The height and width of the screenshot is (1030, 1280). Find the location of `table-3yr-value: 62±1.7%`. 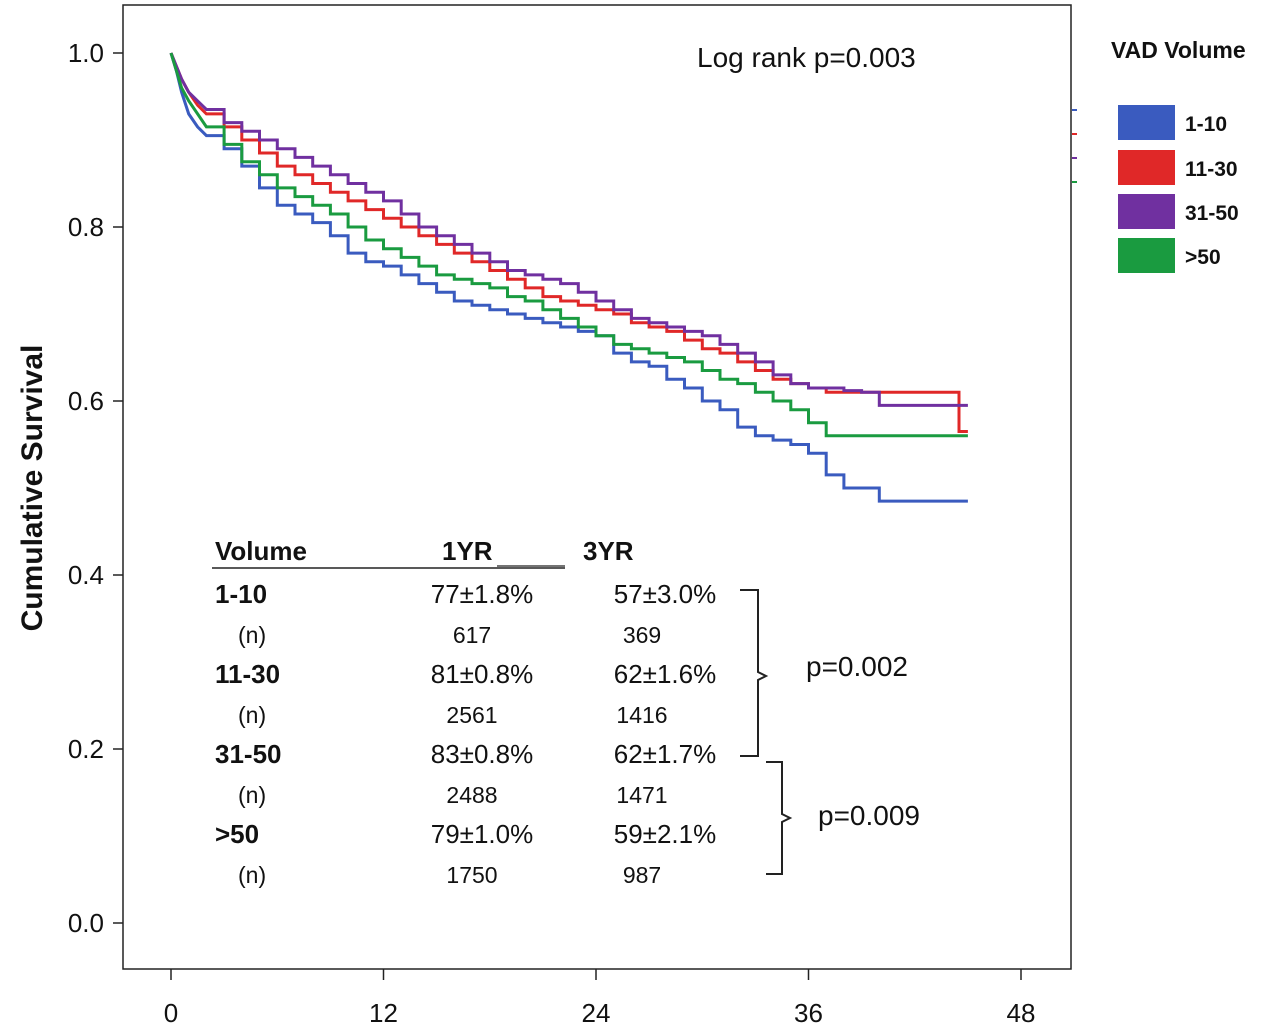

table-3yr-value: 62±1.7% is located at coordinates (665, 754).